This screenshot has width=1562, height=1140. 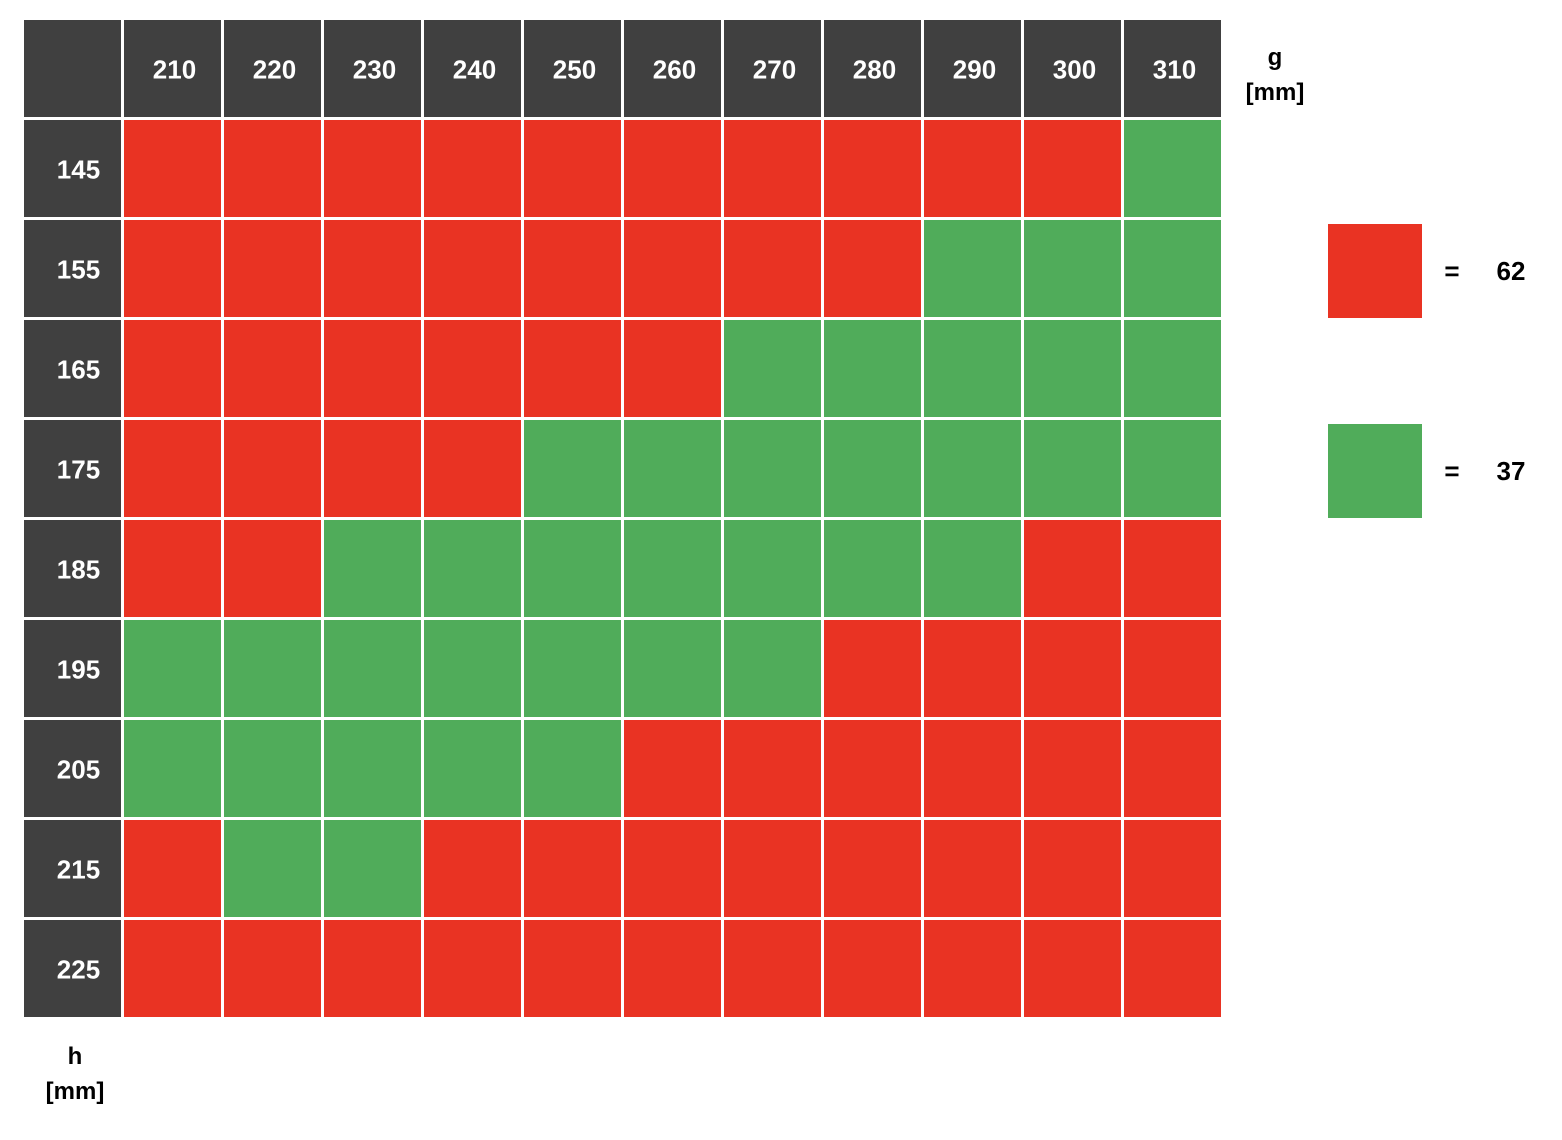 I want to click on legend-swatch, so click(x=1375, y=471).